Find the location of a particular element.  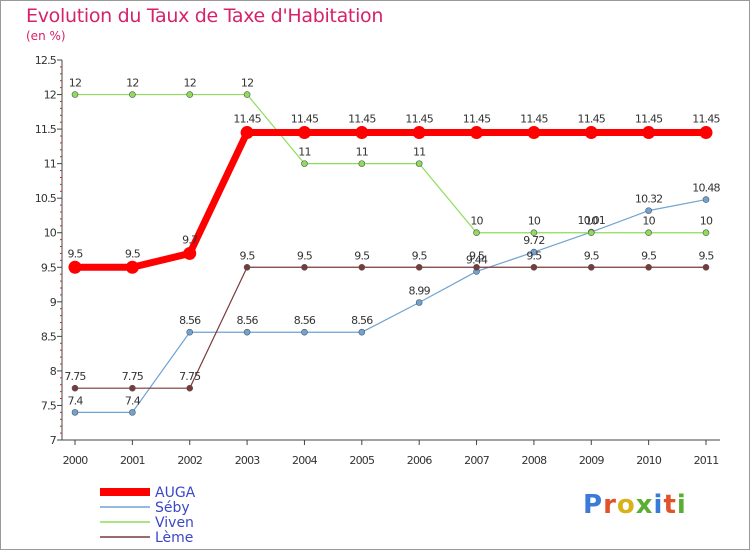

data-label: 10.48 is located at coordinates (706, 188).